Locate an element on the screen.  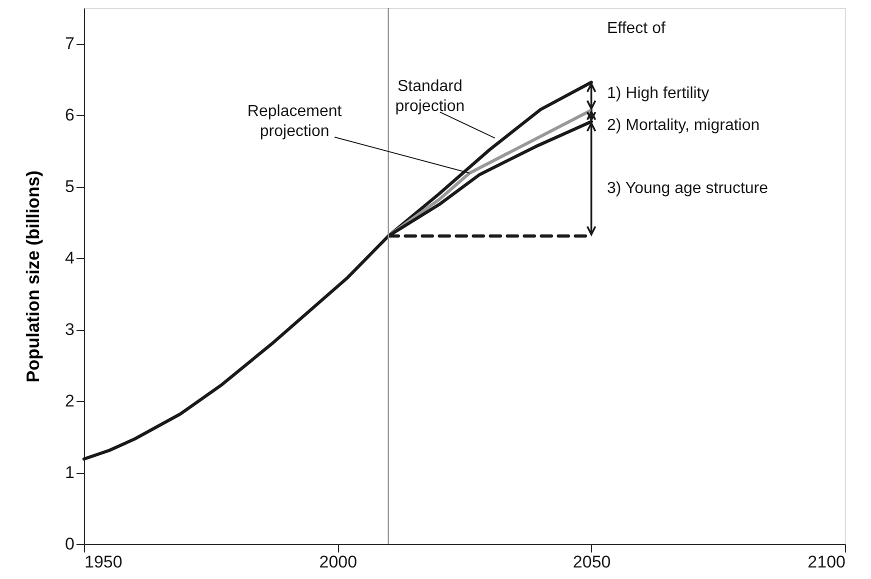
y-tick-label: 5 is located at coordinates (69, 186).